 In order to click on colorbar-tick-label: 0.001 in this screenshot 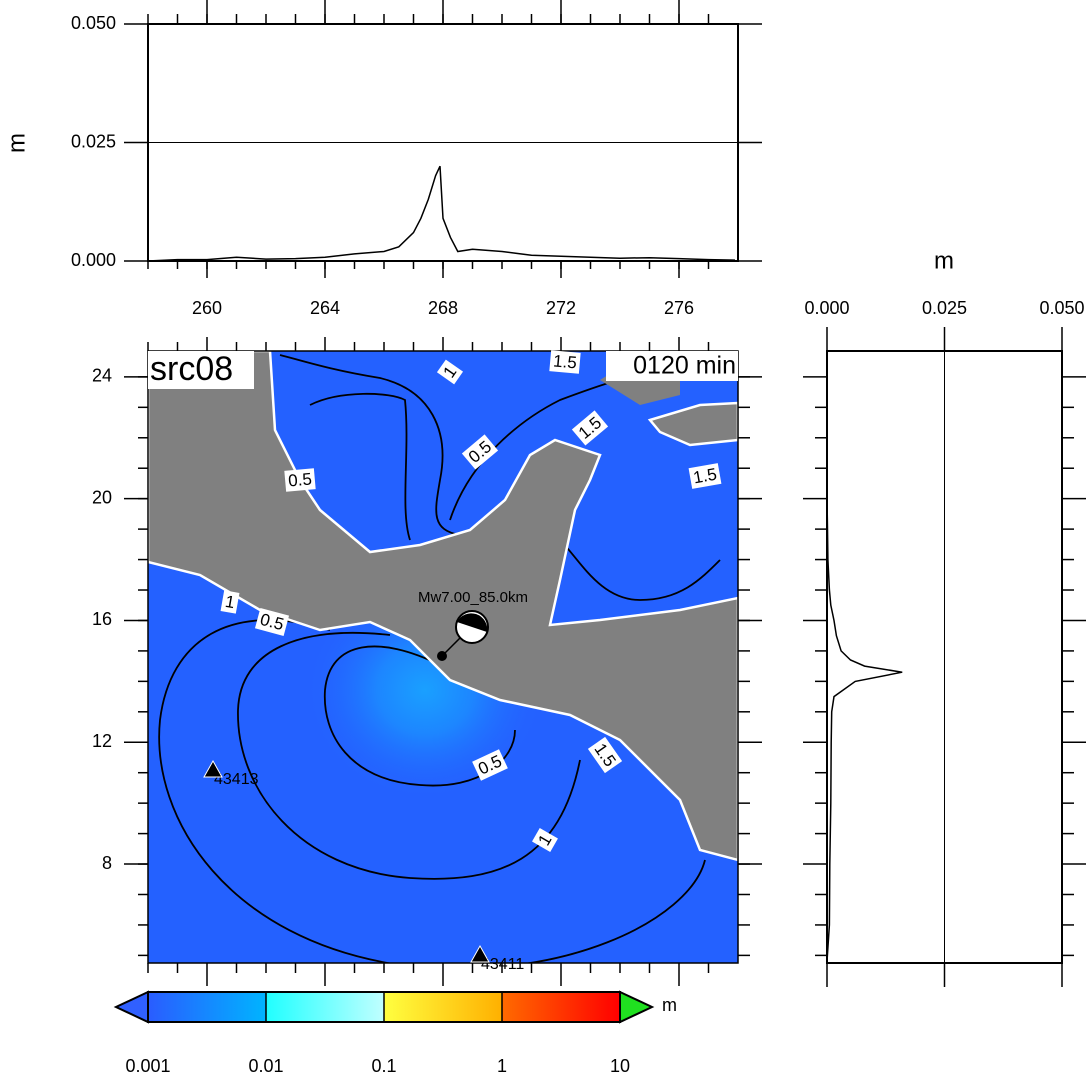, I will do `click(147, 1066)`.